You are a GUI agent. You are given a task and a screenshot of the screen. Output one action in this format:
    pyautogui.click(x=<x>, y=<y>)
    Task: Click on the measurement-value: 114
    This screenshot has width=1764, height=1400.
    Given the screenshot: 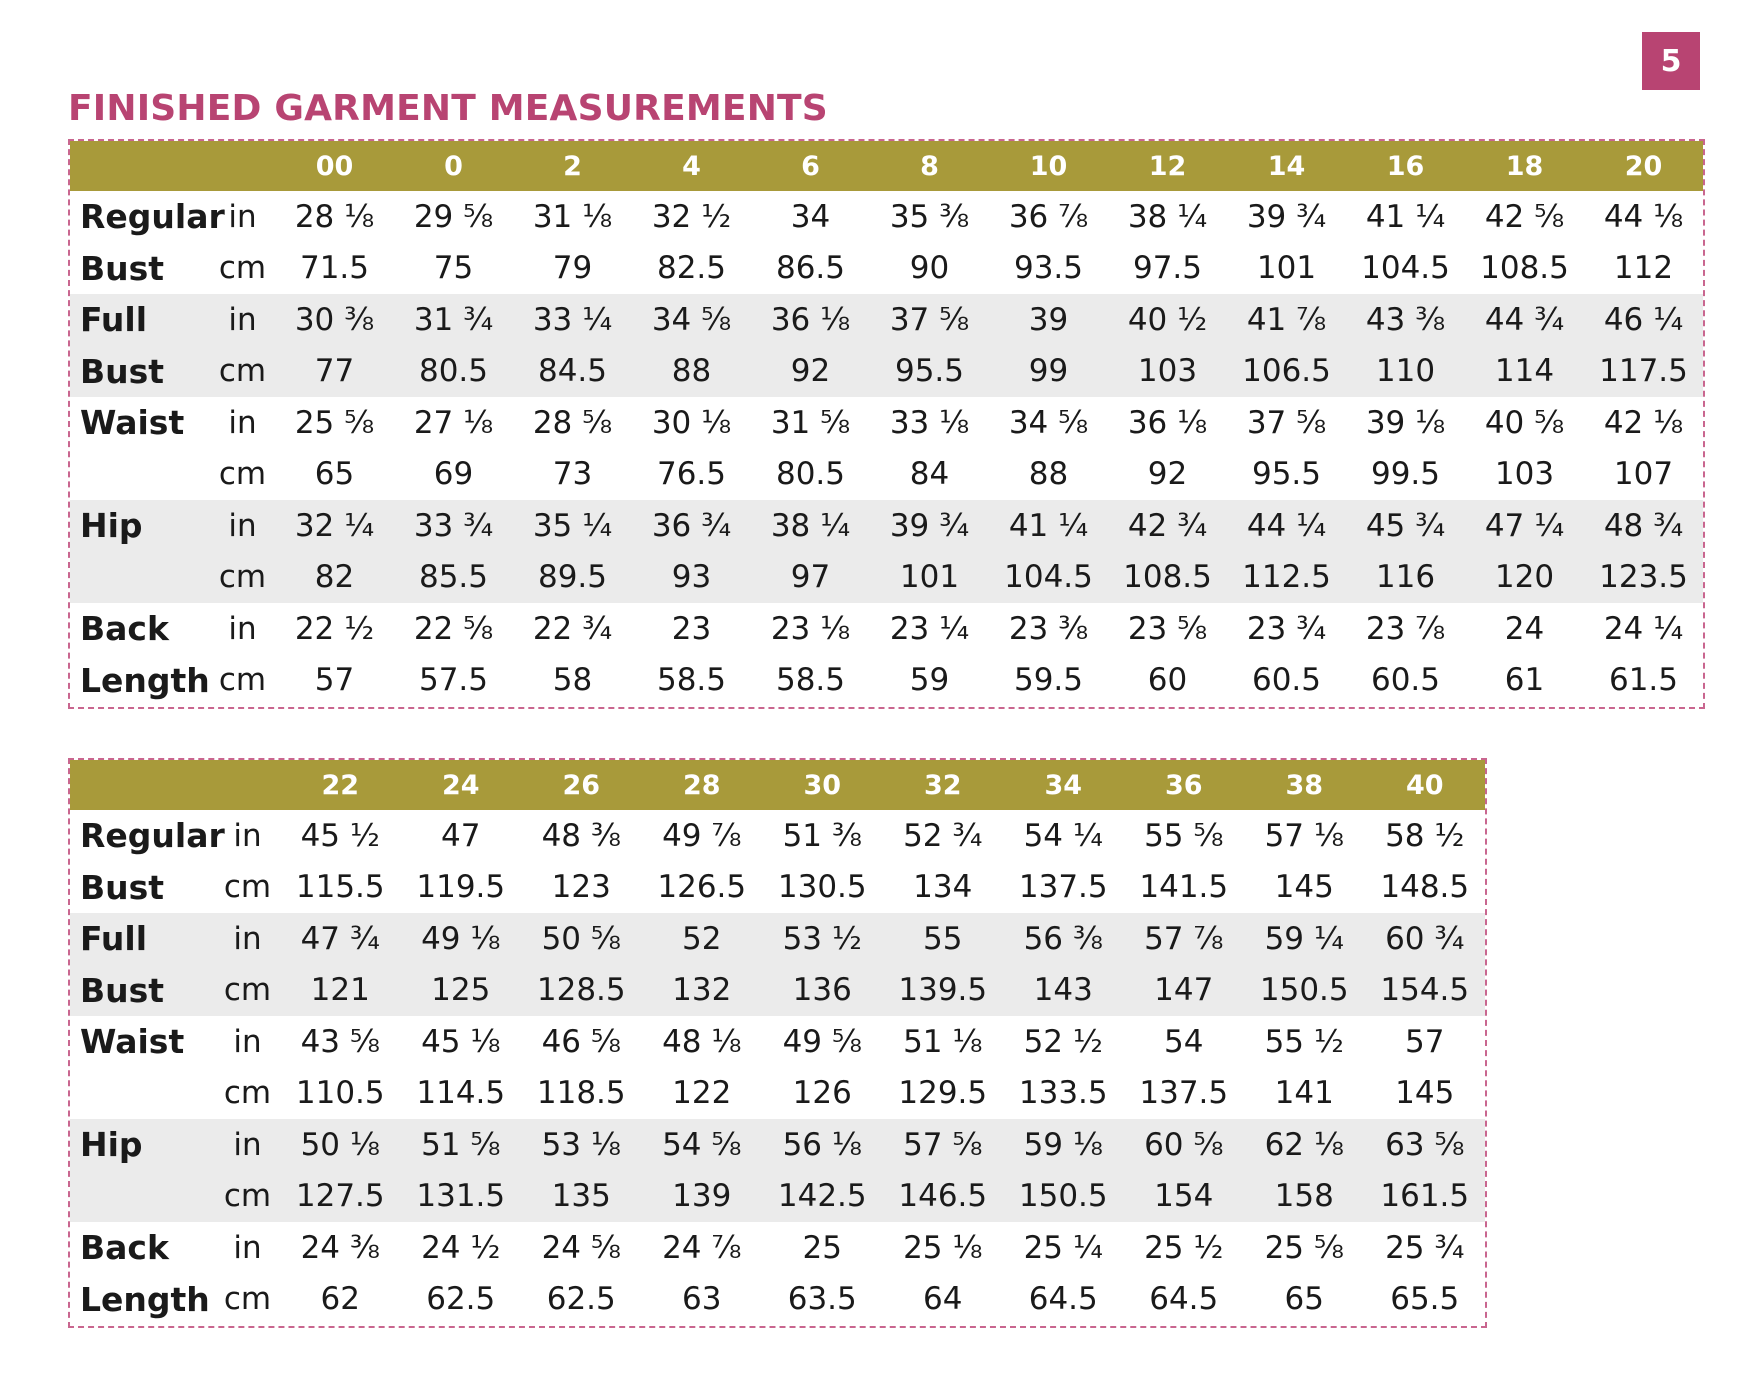 What is the action you would take?
    pyautogui.click(x=1524, y=371)
    